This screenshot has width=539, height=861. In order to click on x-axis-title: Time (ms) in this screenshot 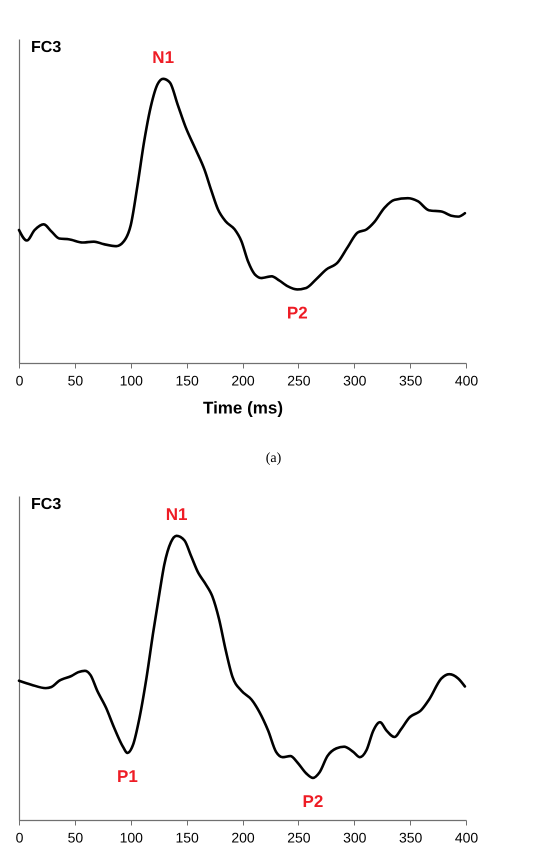, I will do `click(243, 408)`.